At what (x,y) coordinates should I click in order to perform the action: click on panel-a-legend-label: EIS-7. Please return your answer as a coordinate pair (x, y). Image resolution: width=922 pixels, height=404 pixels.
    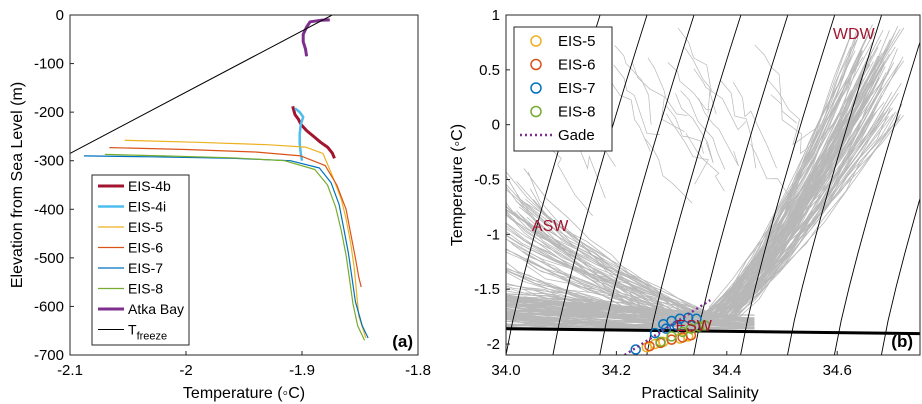
    Looking at the image, I should click on (145, 268).